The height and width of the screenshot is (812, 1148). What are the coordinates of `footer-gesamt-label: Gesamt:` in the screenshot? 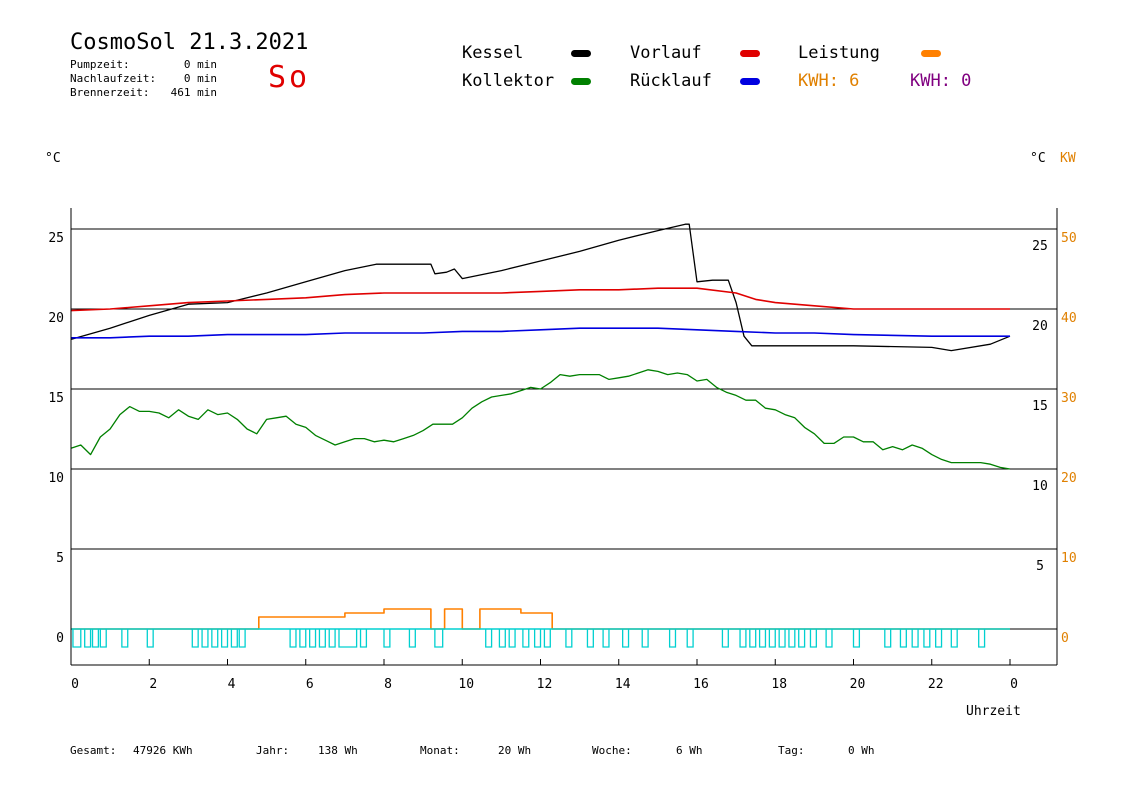 It's located at (93, 750).